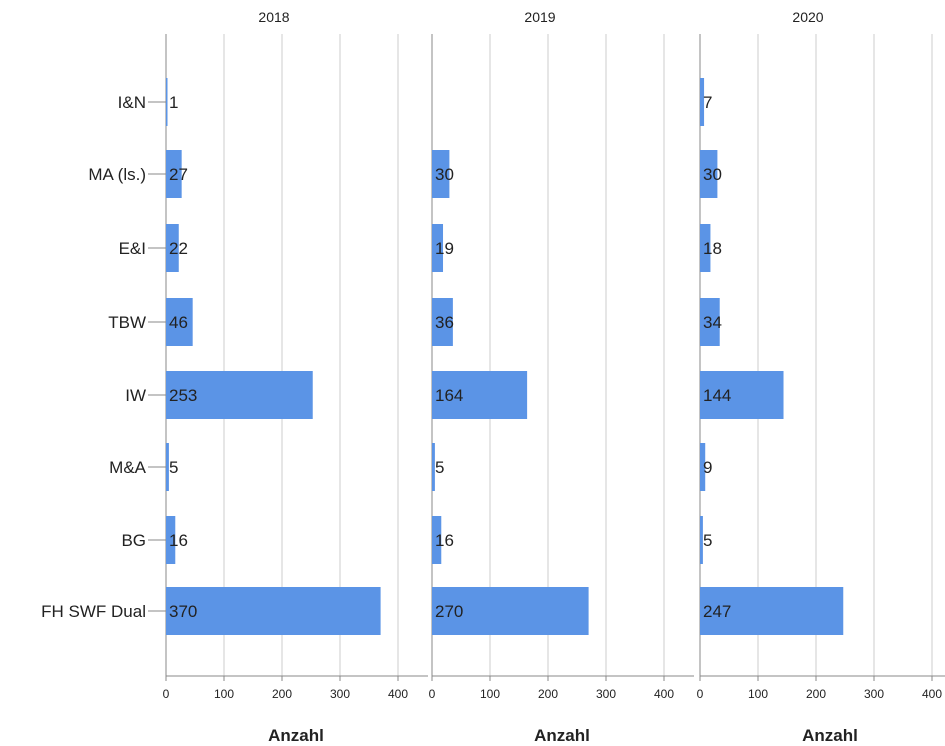 This screenshot has width=945, height=746. I want to click on bar-value-label: 144, so click(717, 395).